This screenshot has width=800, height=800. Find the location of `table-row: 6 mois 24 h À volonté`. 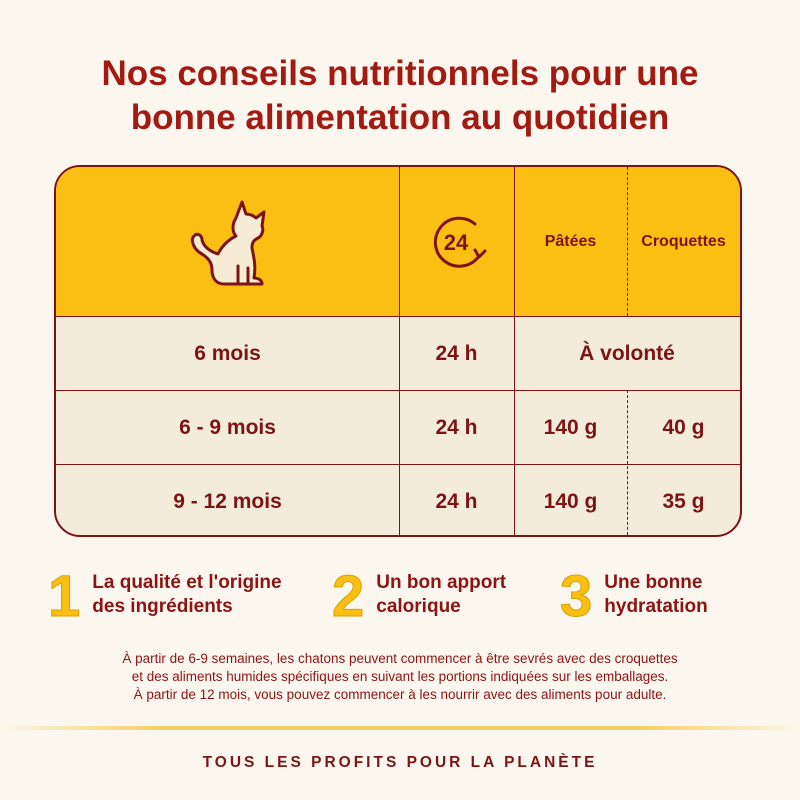

table-row: 6 mois 24 h À volonté is located at coordinates (398, 353).